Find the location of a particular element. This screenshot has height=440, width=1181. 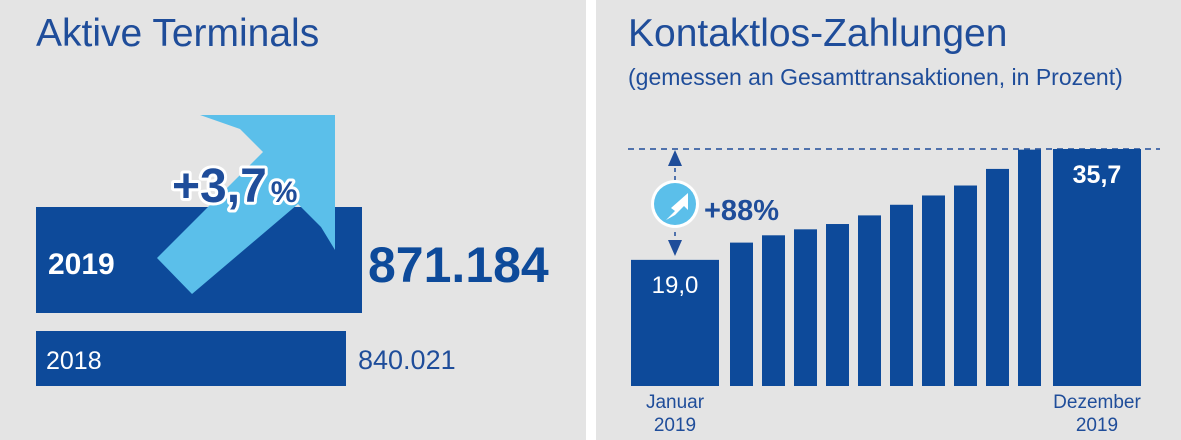

value-label-january: 19,0 is located at coordinates (675, 285).